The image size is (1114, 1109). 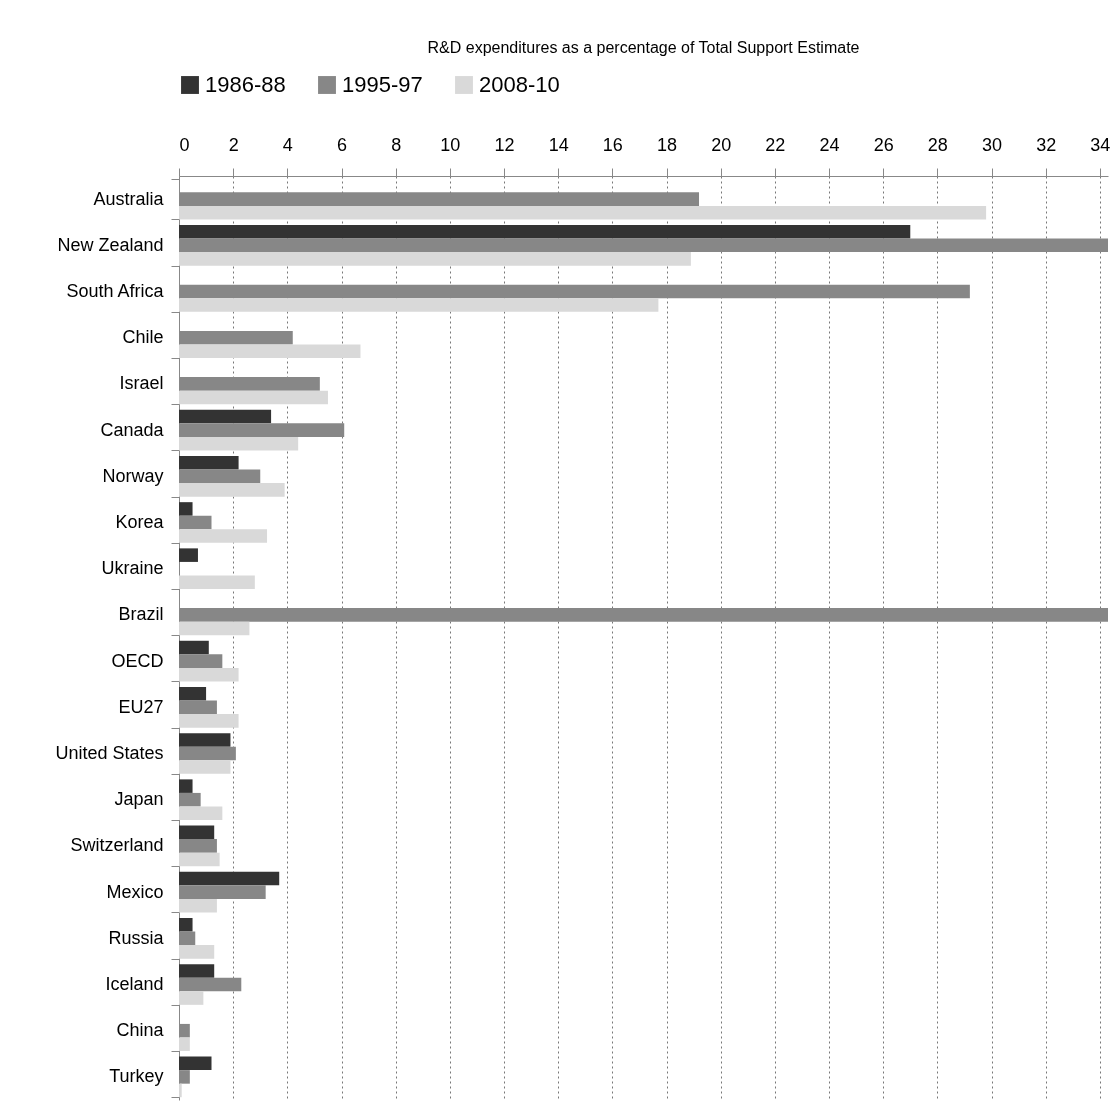 I want to click on x-tick-label: 8, so click(x=396, y=144).